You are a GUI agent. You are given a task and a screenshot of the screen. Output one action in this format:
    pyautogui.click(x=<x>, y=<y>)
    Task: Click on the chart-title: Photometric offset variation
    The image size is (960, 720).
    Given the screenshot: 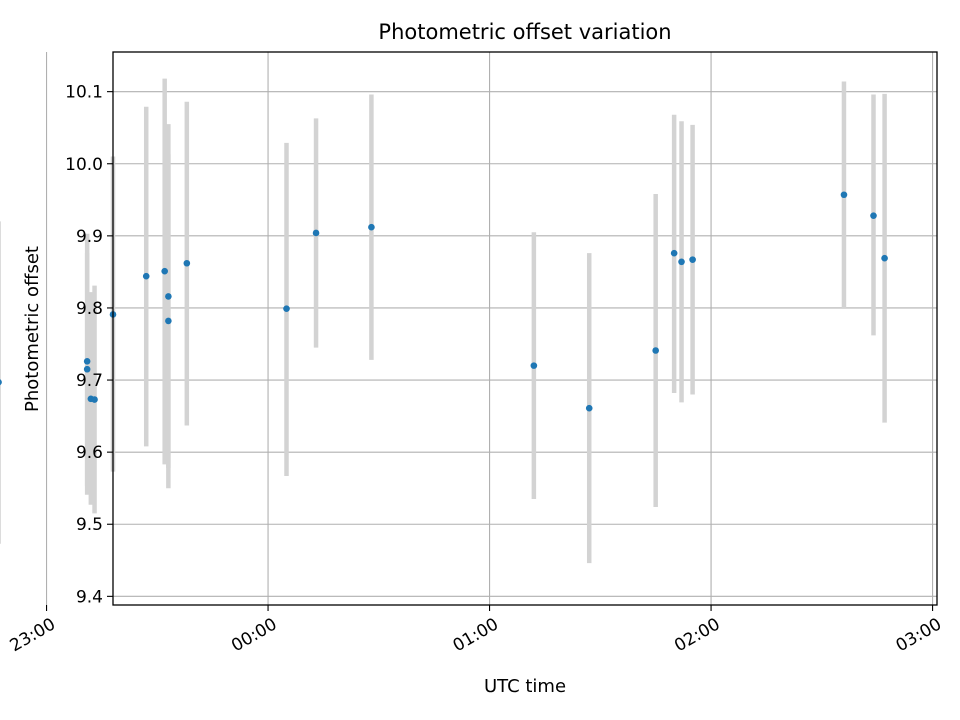 What is the action you would take?
    pyautogui.click(x=524, y=32)
    